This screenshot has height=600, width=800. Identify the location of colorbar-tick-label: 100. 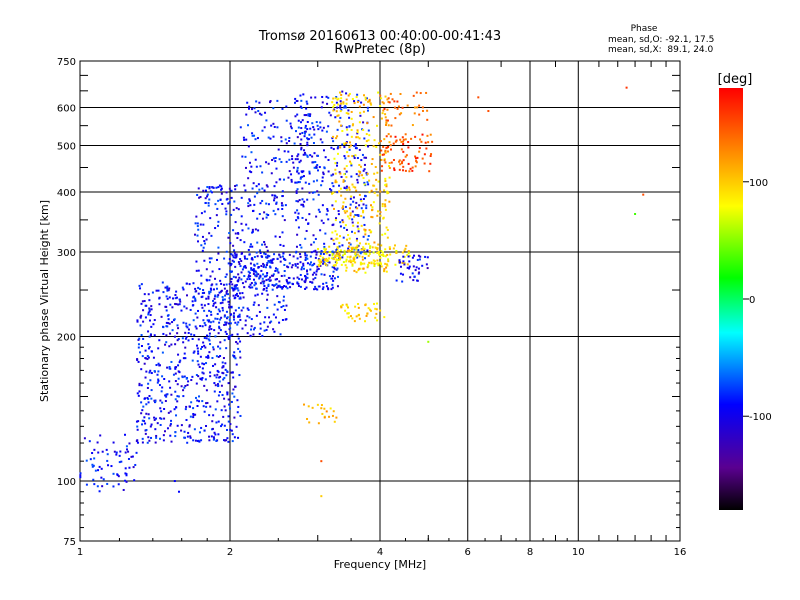
(758, 183).